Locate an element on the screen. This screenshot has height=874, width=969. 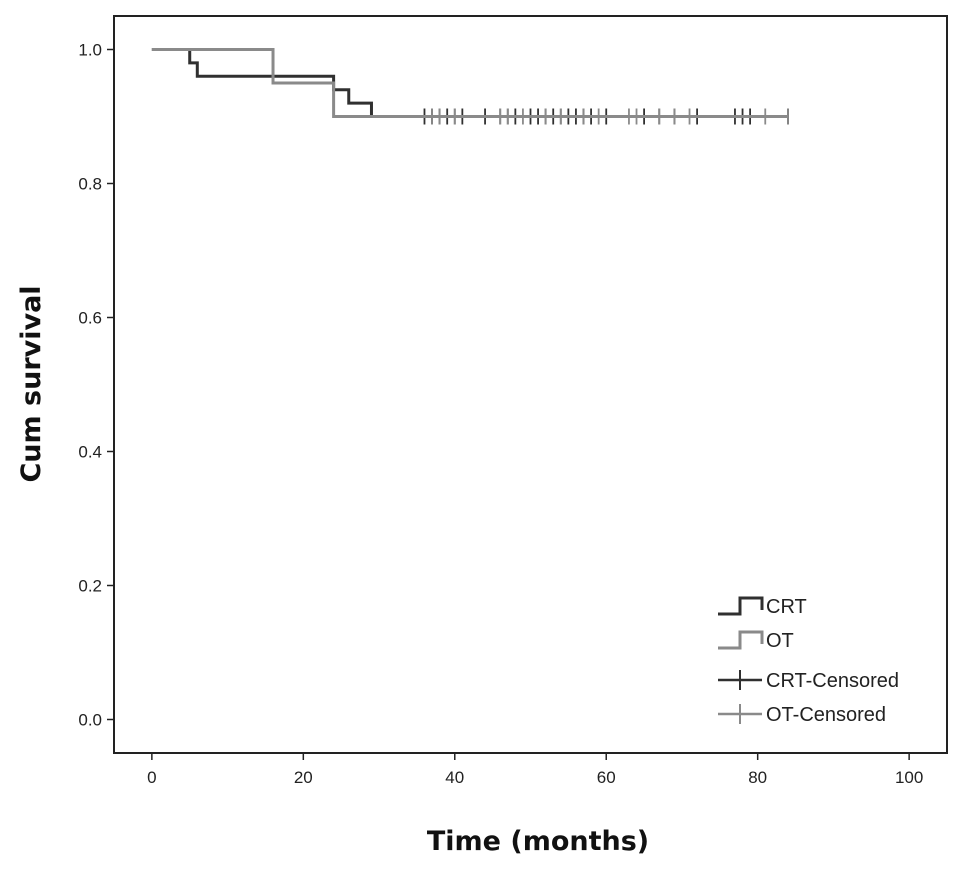
x-tick-label-0: 0 is located at coordinates (151, 777).